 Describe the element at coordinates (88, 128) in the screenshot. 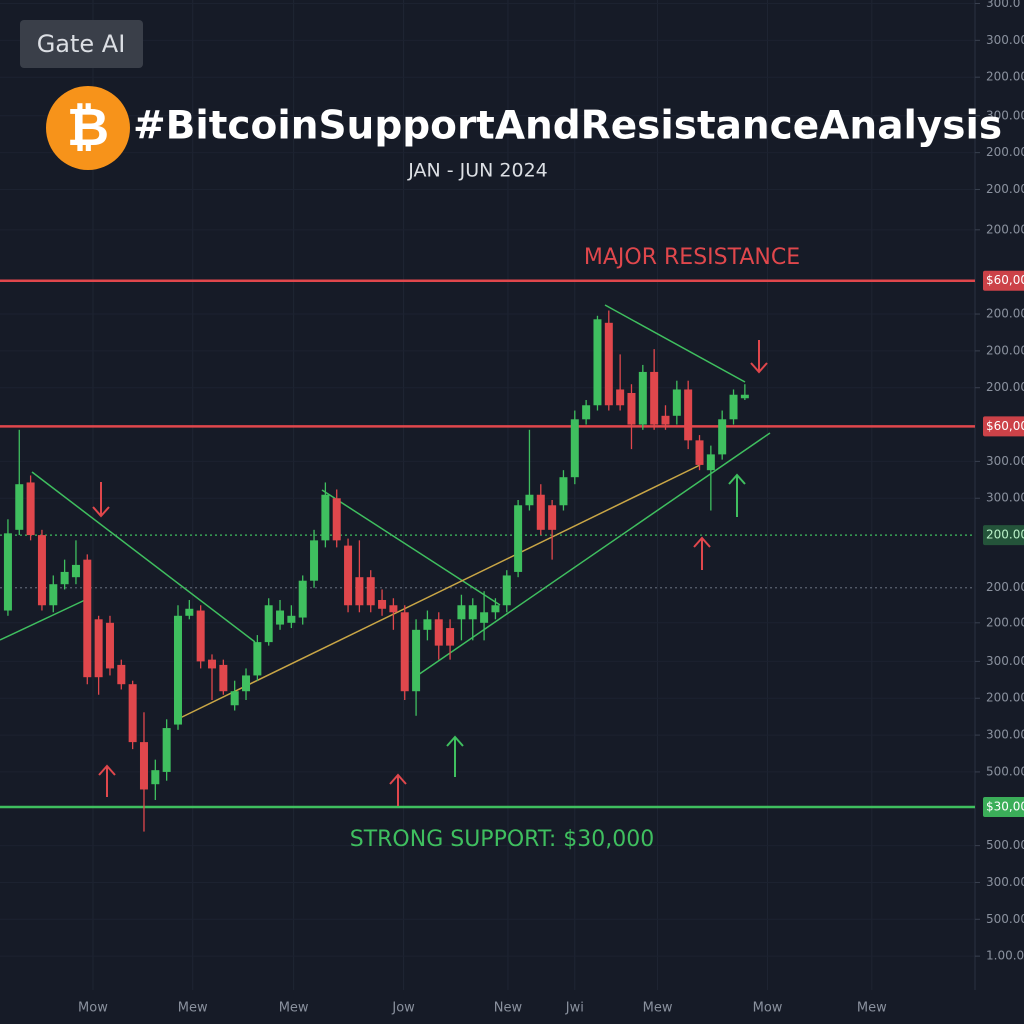

I see `bitcoin-icon` at that location.